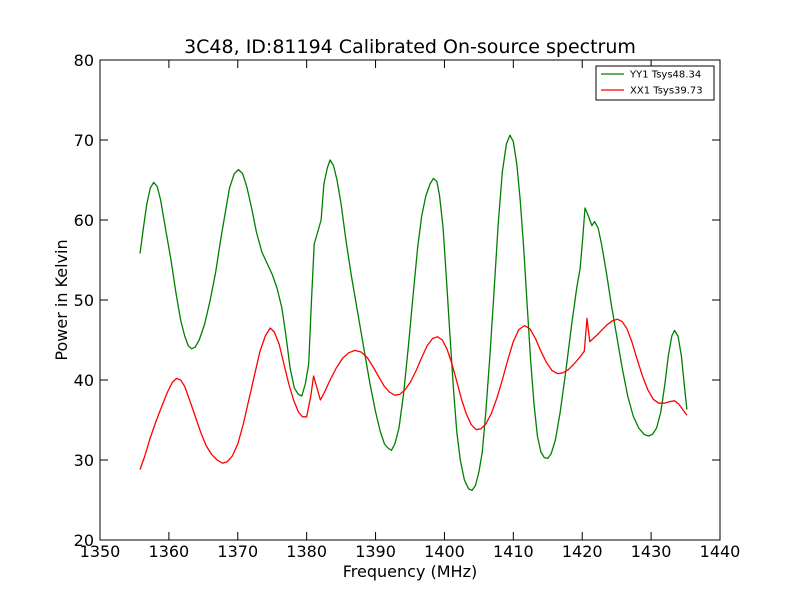 Image resolution: width=800 pixels, height=600 pixels. Describe the element at coordinates (84, 60) in the screenshot. I see `y-tick-label: 80` at that location.